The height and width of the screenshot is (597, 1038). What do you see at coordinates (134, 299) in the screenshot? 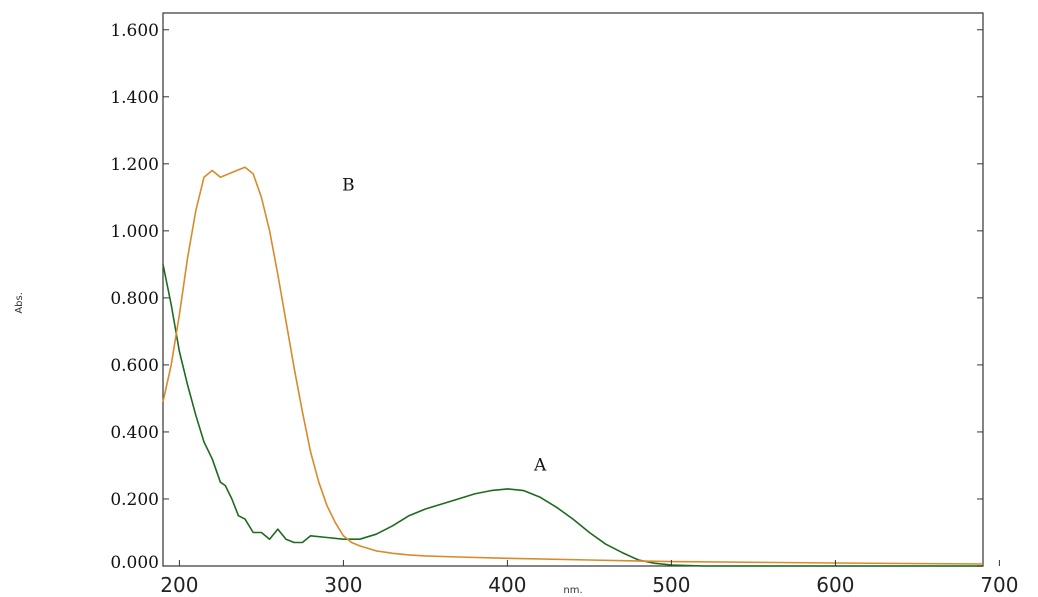
I see `y-tick-label: 0.800` at bounding box center [134, 299].